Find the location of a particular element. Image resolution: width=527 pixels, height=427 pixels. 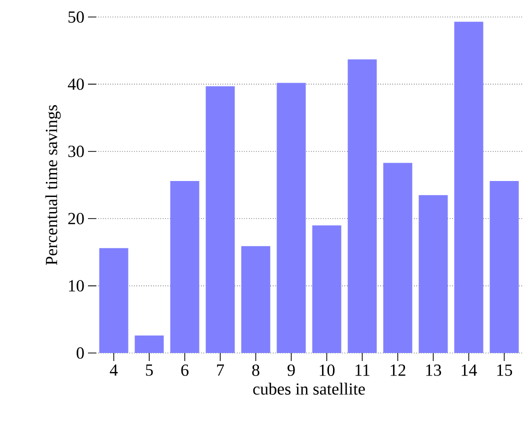

x-tick-label: 7 is located at coordinates (220, 370).